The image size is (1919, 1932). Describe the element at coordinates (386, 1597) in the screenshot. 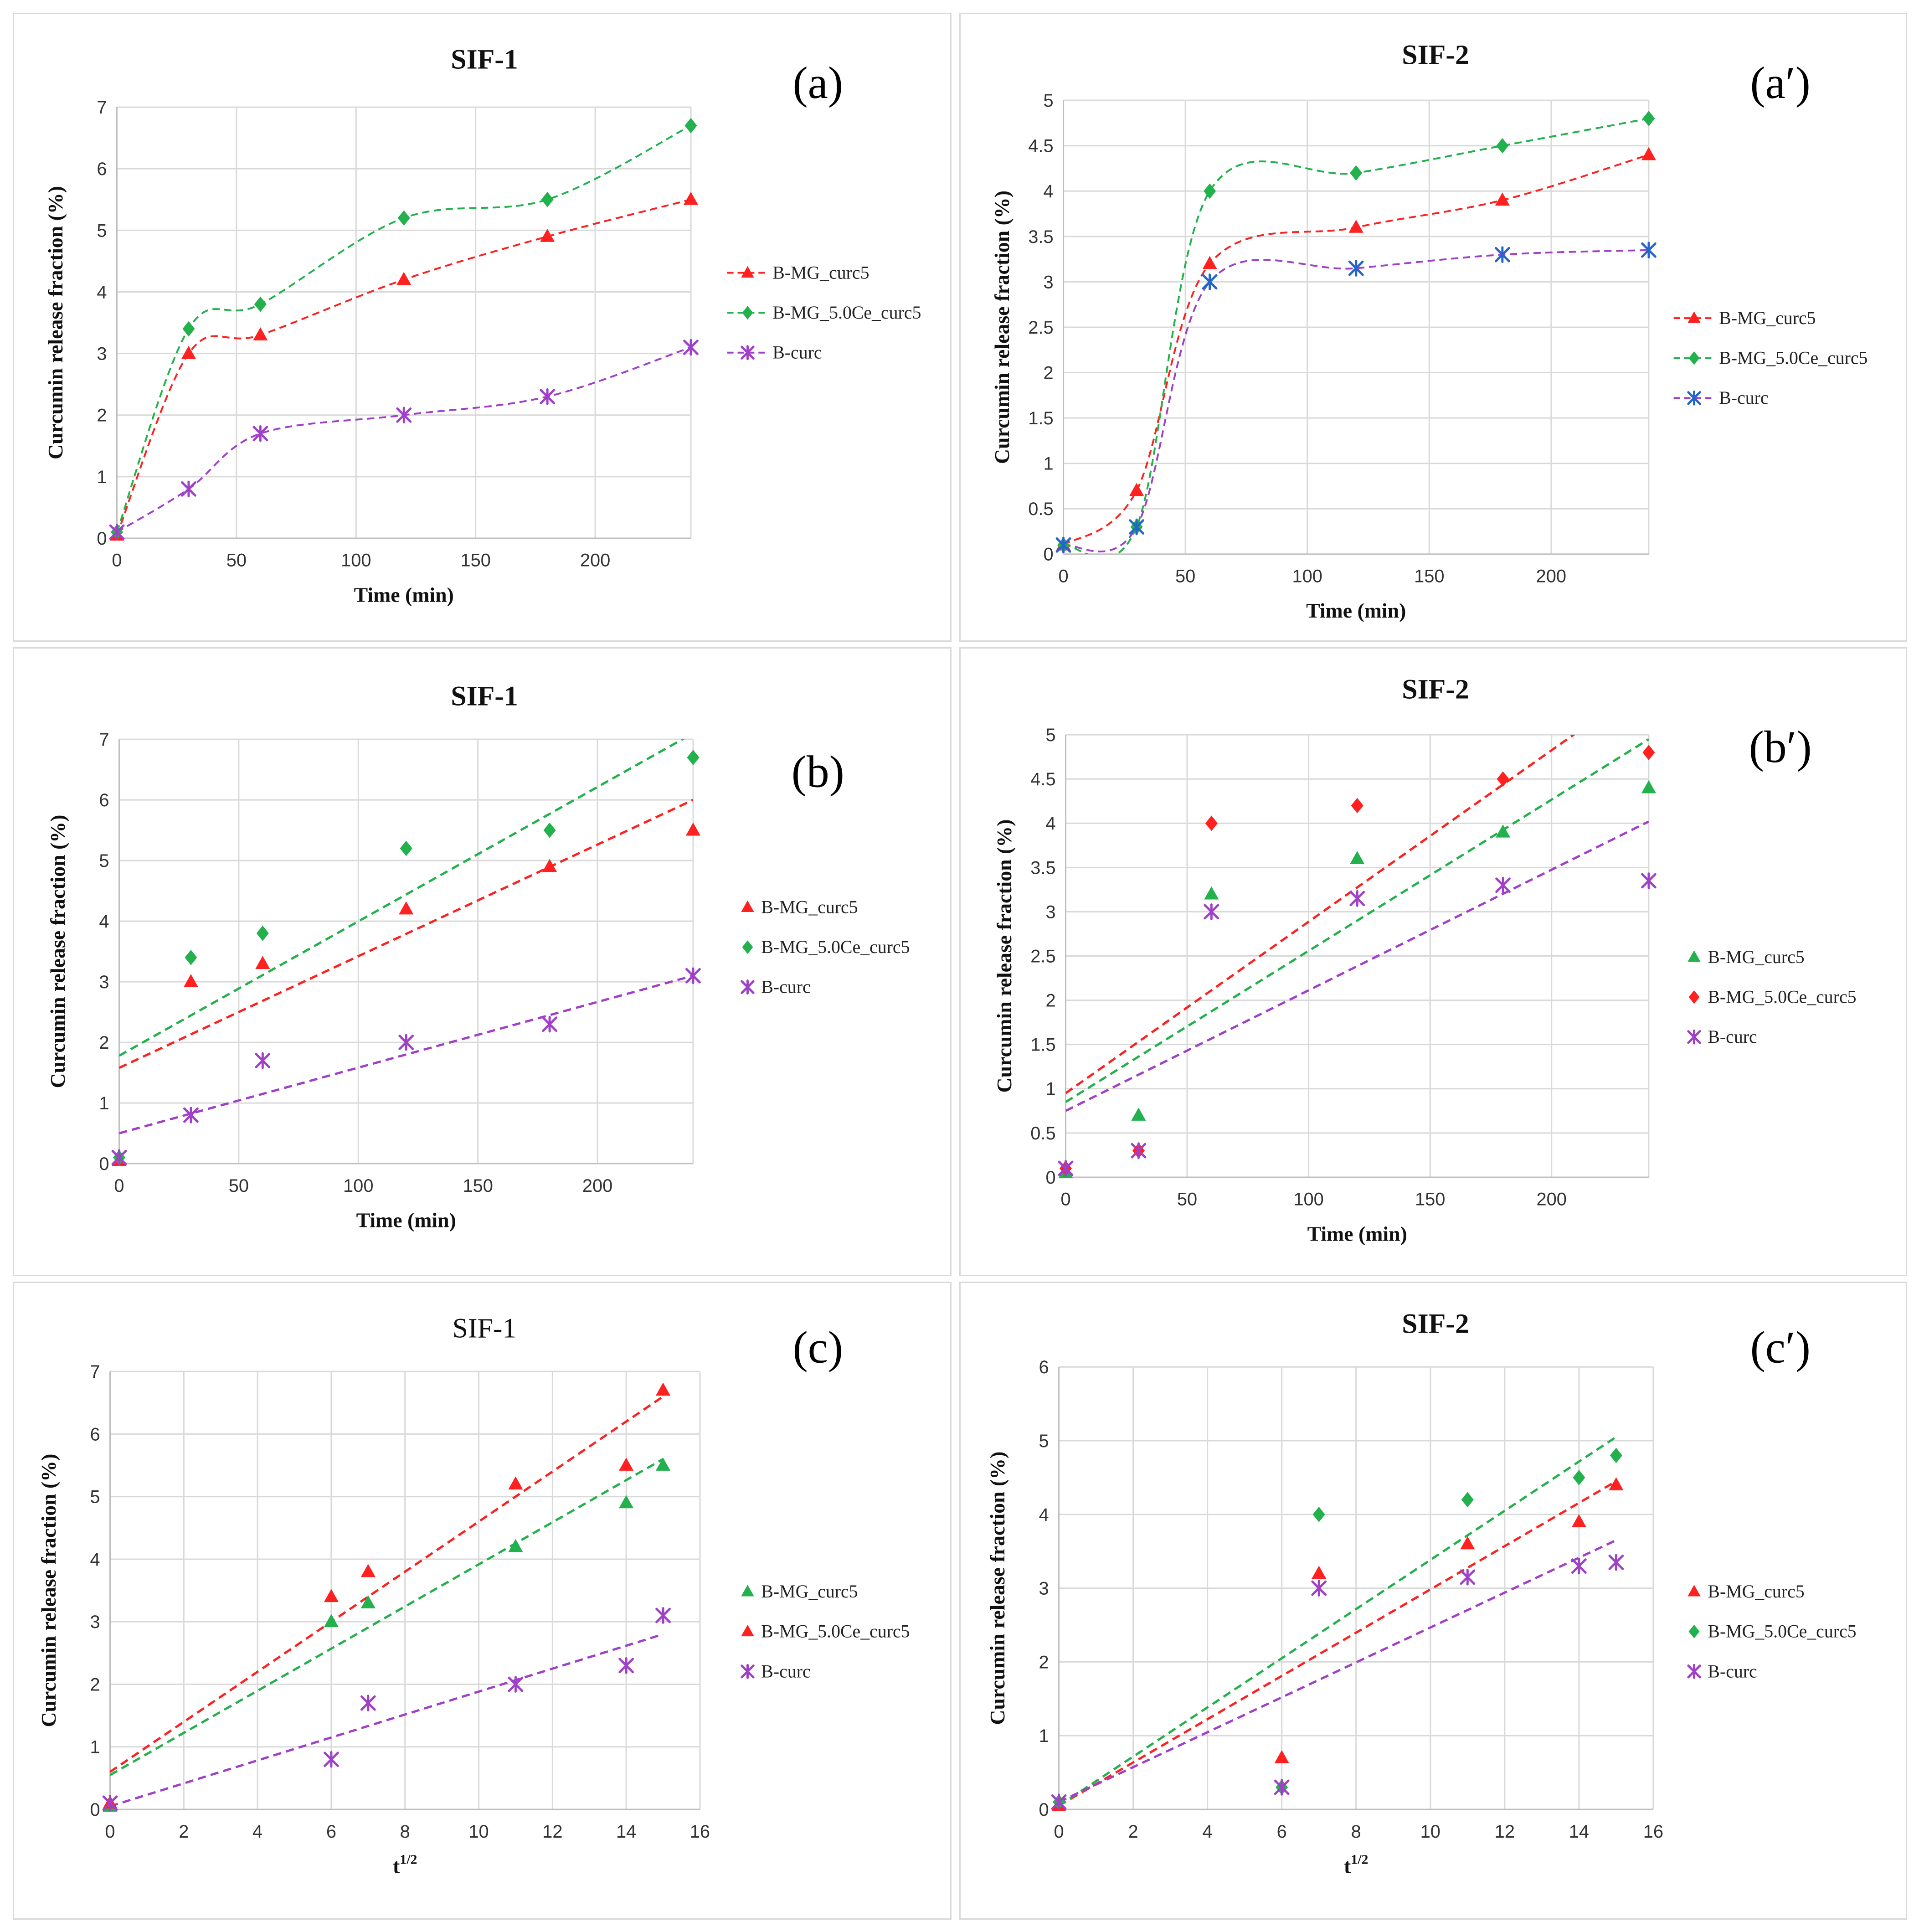

I see `marker-layer` at that location.